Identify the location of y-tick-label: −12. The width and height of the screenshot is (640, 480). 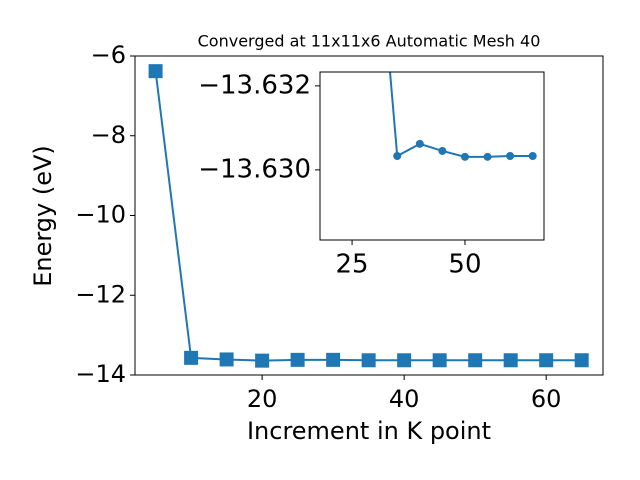
(100, 294).